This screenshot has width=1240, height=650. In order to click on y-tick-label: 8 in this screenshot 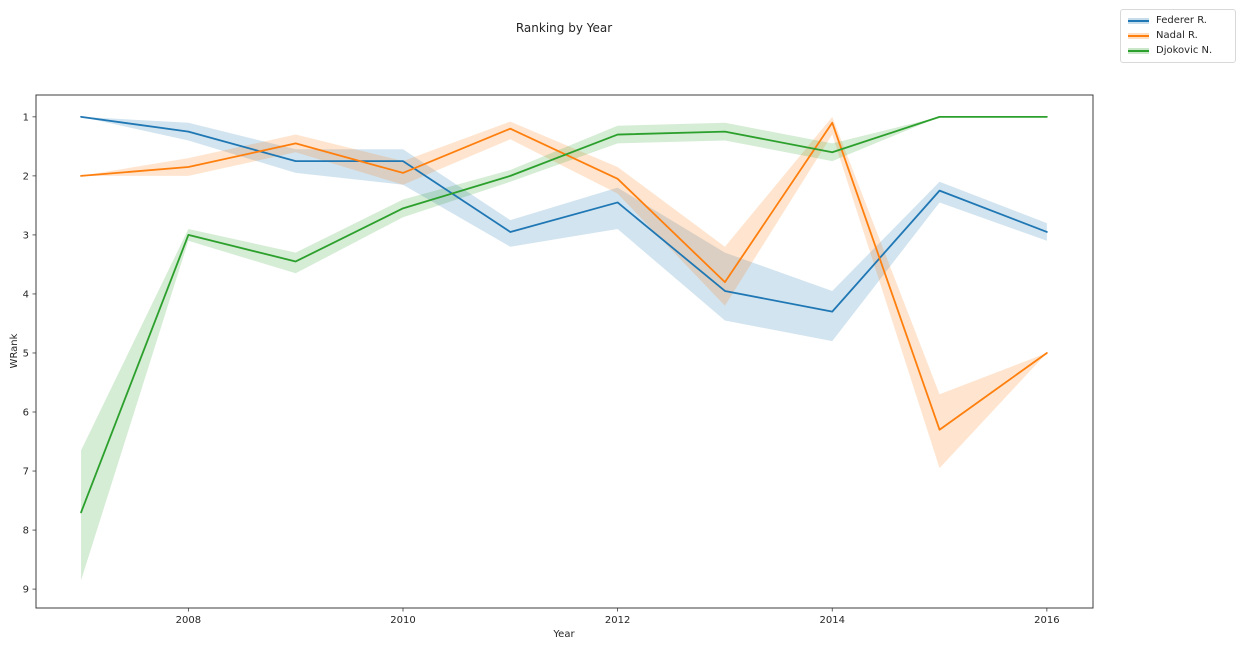, I will do `click(26, 531)`.